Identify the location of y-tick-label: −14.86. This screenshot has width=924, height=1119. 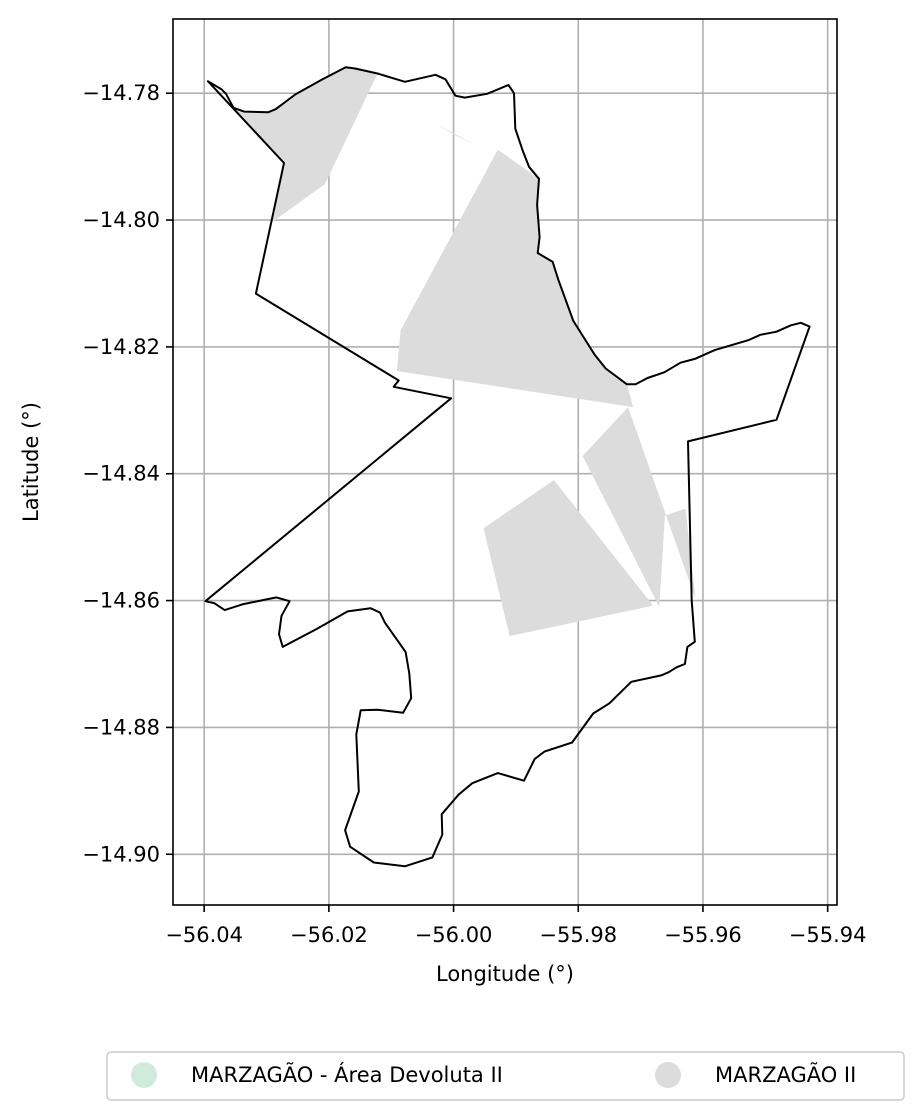
(121, 601).